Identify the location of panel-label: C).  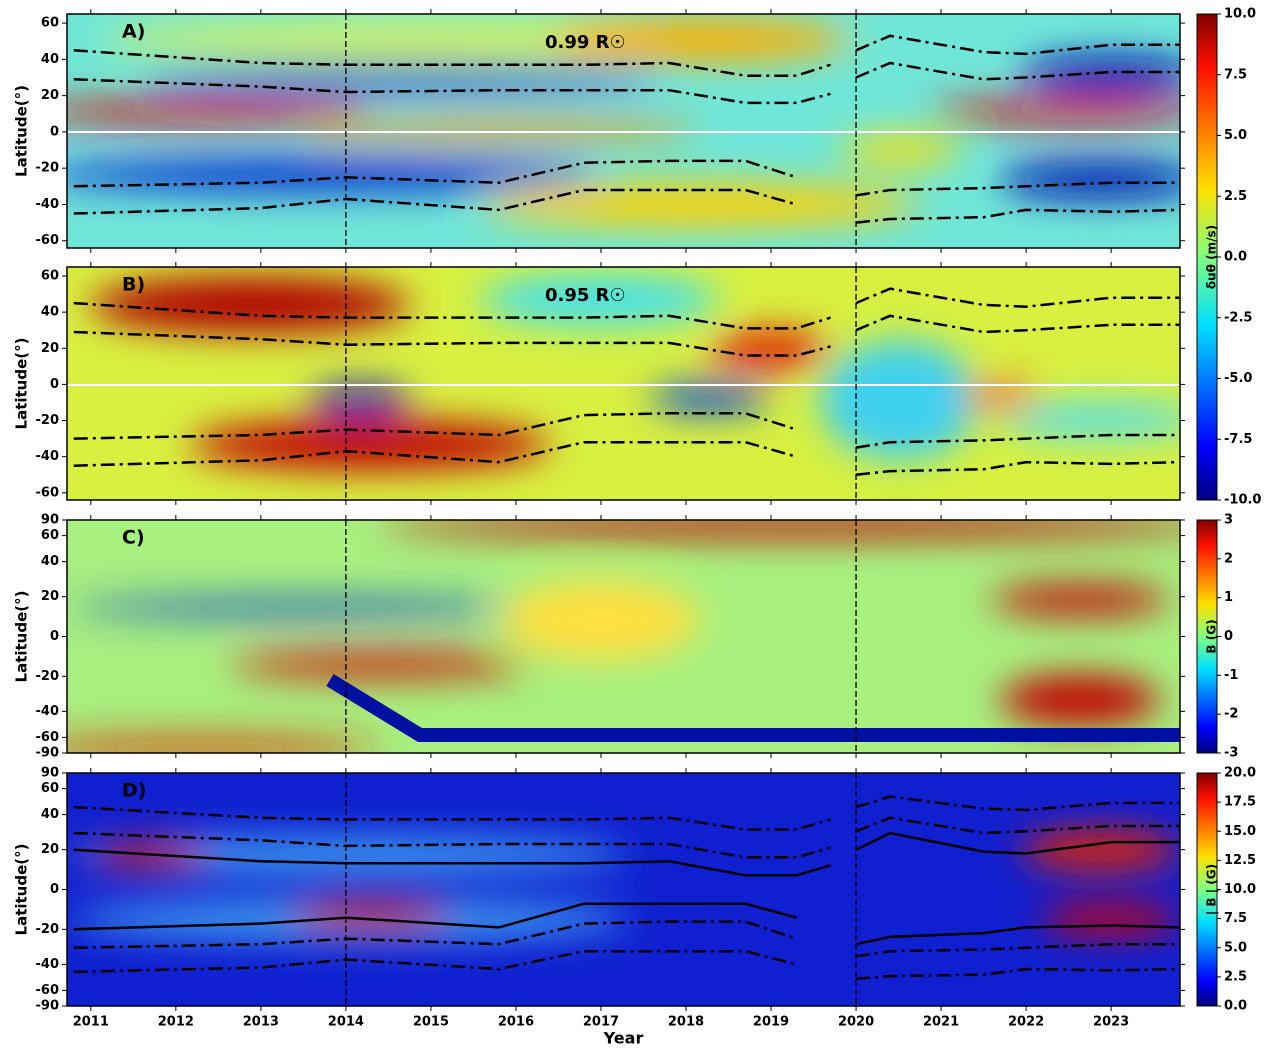
(133, 538).